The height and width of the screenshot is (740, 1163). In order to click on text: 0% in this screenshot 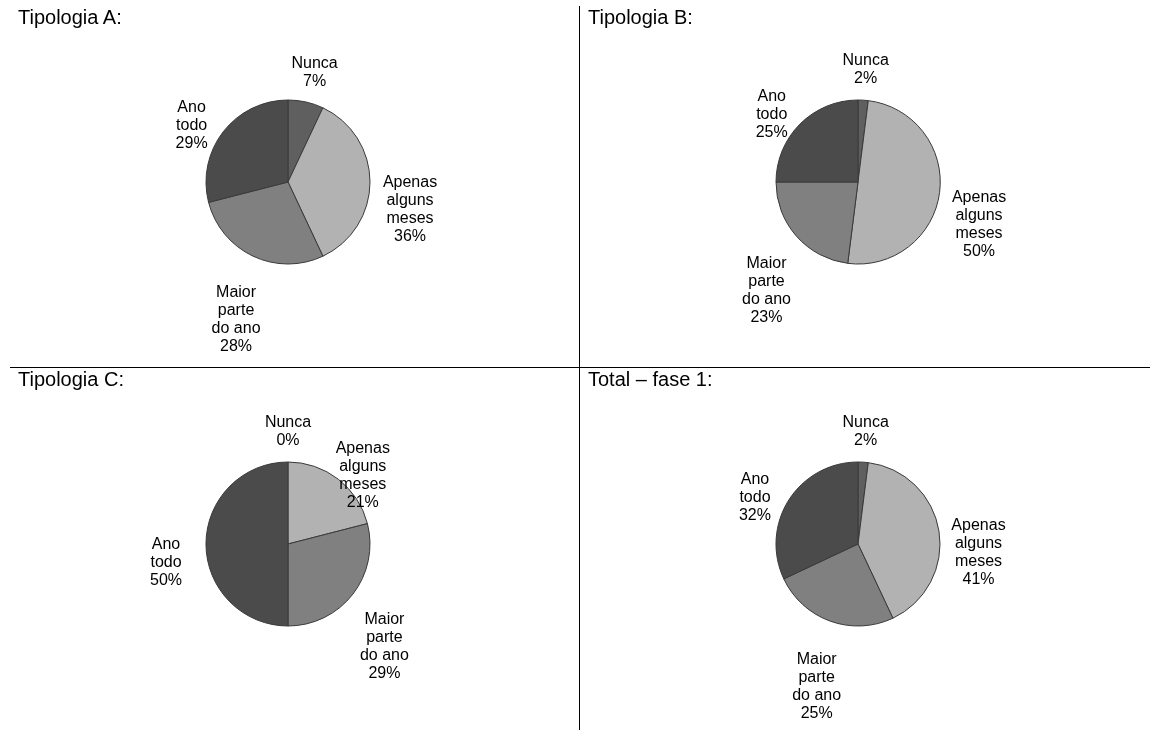, I will do `click(288, 439)`.